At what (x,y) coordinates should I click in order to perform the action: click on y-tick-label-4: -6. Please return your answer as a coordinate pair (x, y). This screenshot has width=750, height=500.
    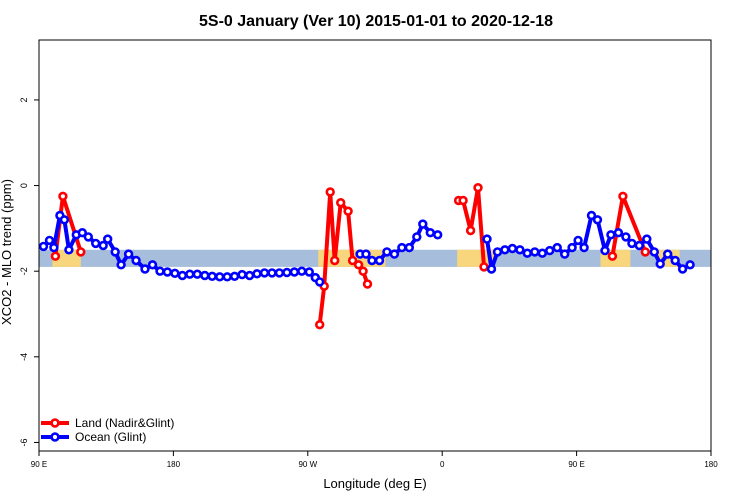
    Looking at the image, I should click on (24, 442).